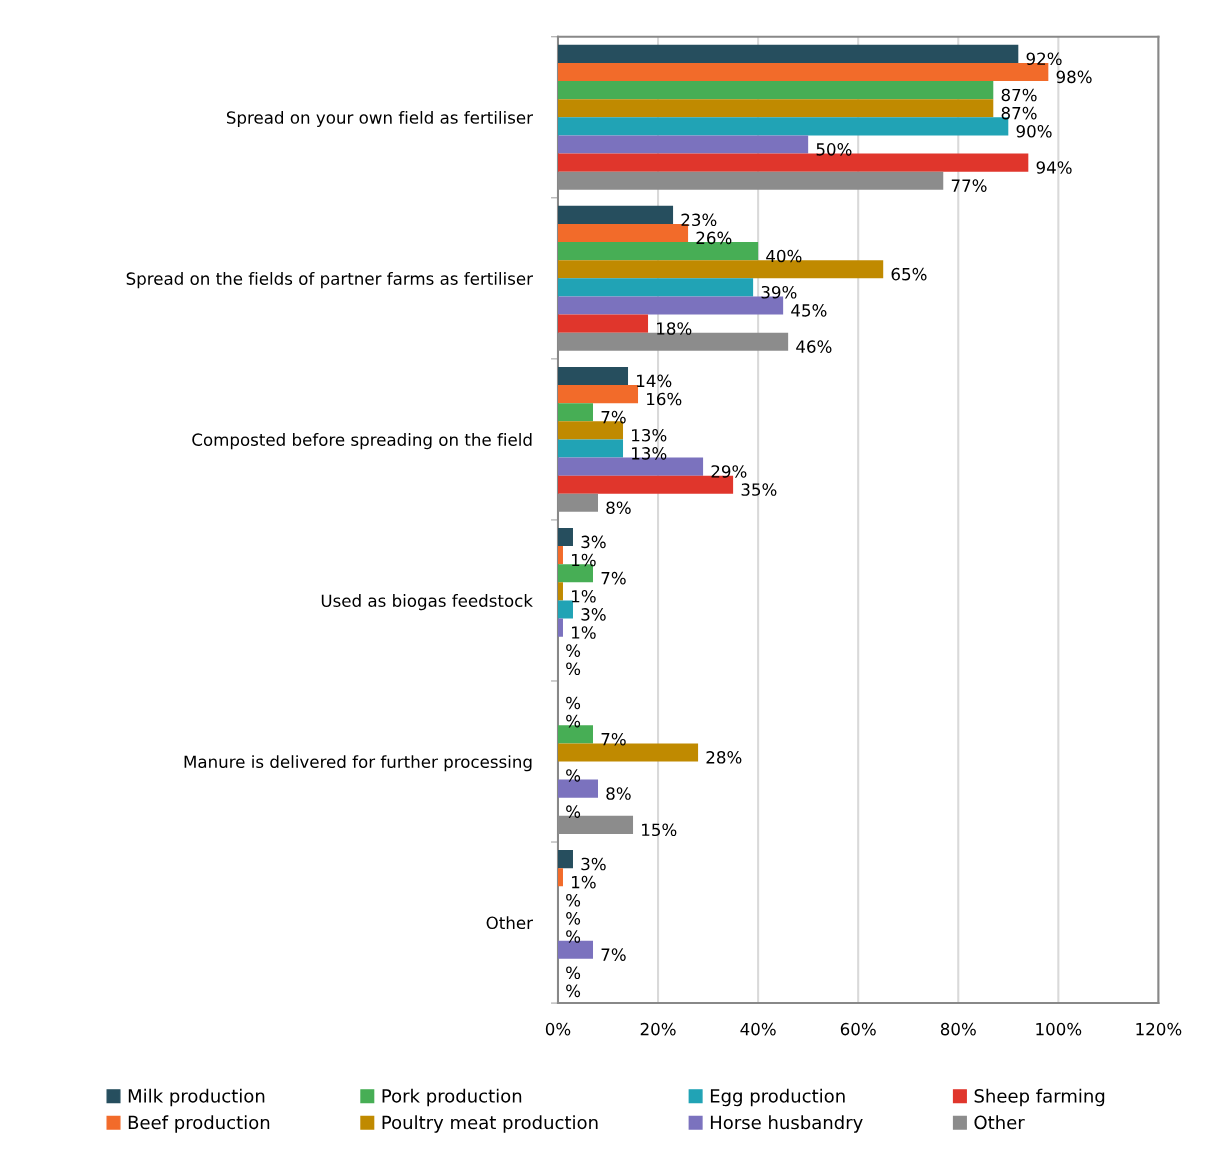 Image resolution: width=1213 pixels, height=1149 pixels. Describe the element at coordinates (199, 1124) in the screenshot. I see `legend-label: Beef production` at that location.